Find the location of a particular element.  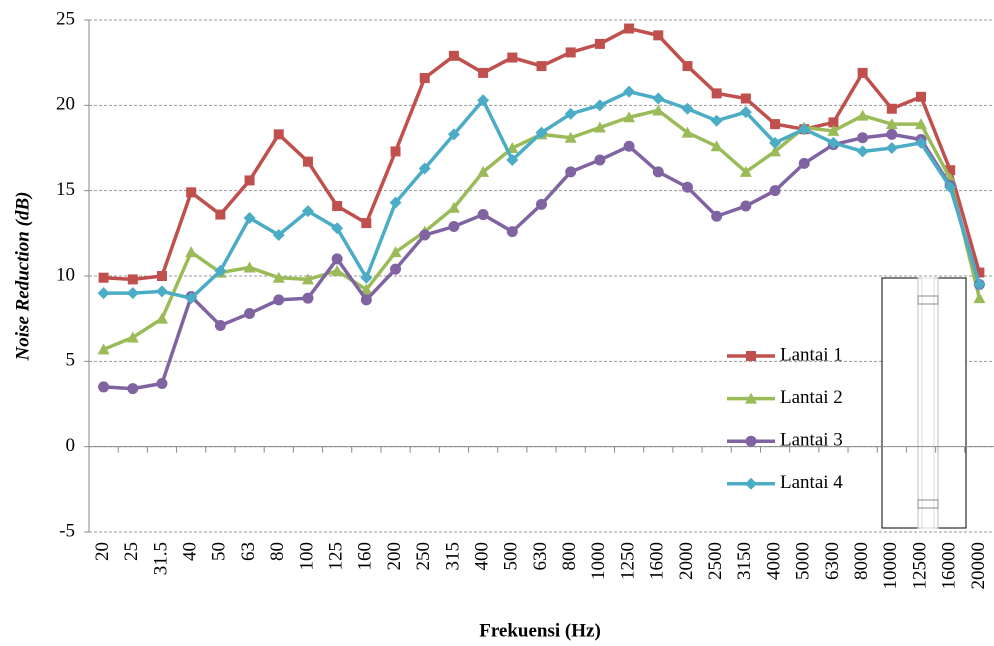

legend-label: Lantai 2 is located at coordinates (811, 397).